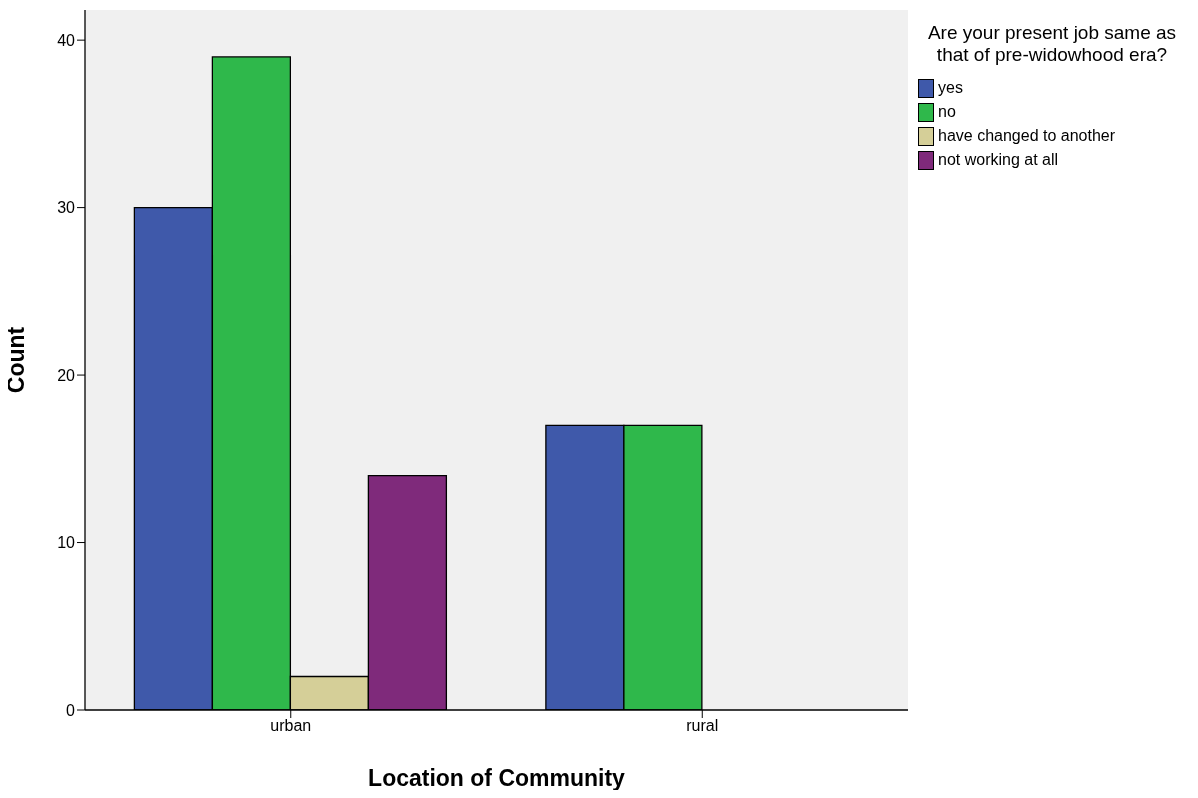 This screenshot has height=798, width=1198. What do you see at coordinates (497, 778) in the screenshot?
I see `x-axis-title: Location of Community` at bounding box center [497, 778].